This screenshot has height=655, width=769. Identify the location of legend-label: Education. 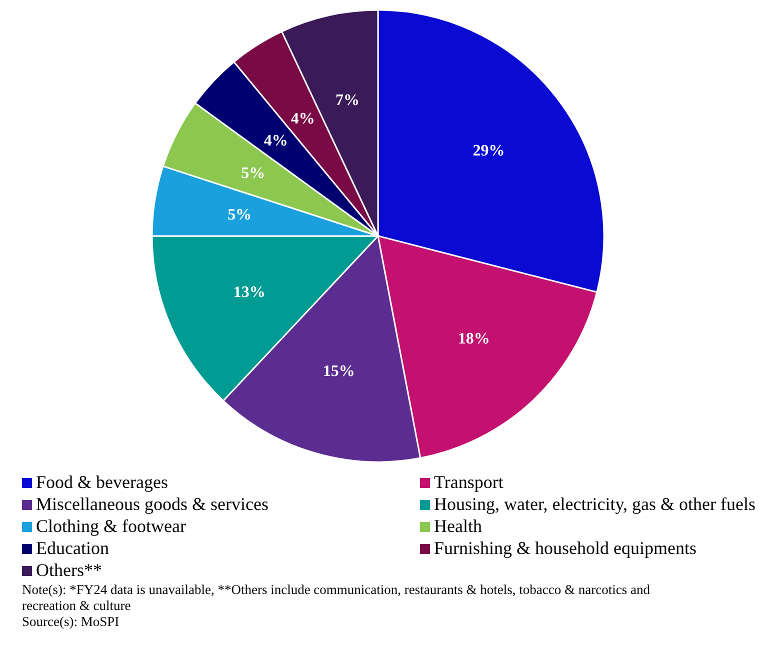
(72, 548).